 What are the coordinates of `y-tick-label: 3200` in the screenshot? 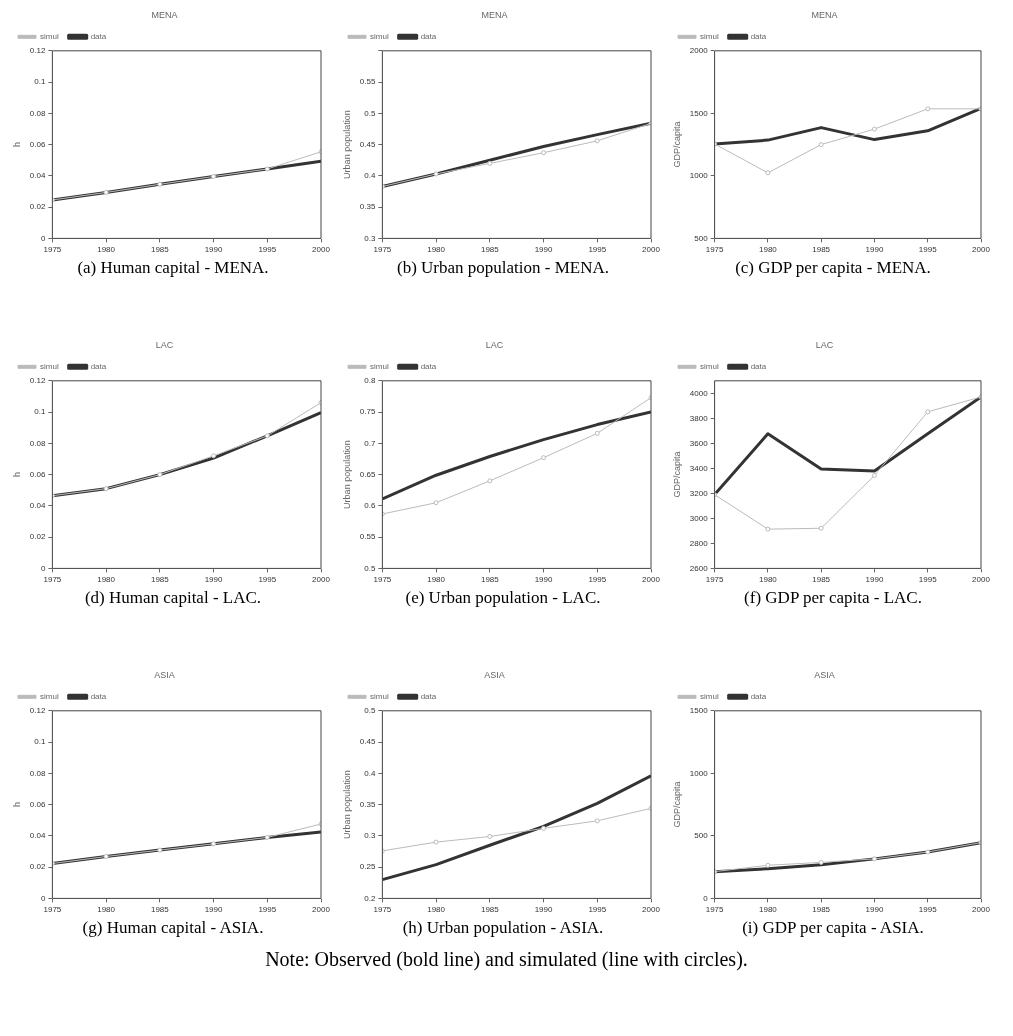 It's located at (699, 493).